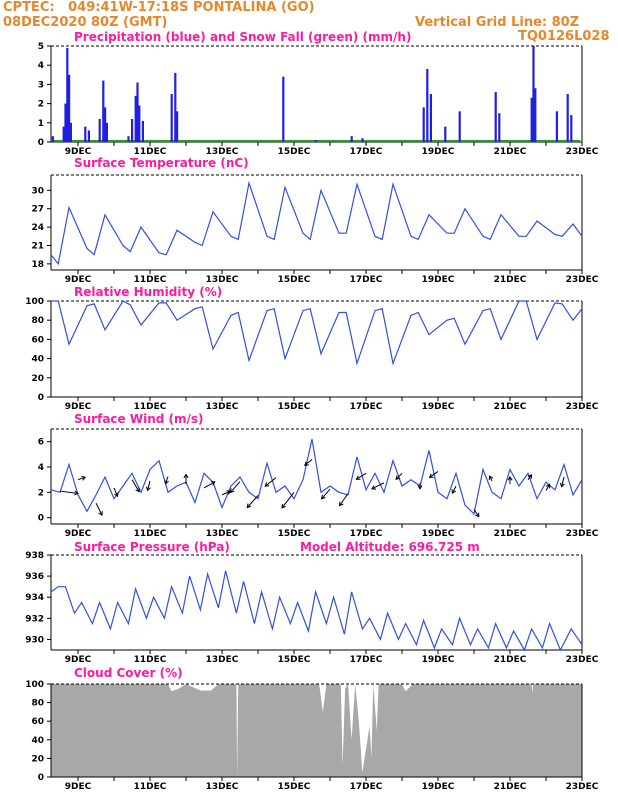 Image resolution: width=618 pixels, height=800 pixels. What do you see at coordinates (294, 152) in the screenshot?
I see `precip-x-tick-label: 15DEC` at bounding box center [294, 152].